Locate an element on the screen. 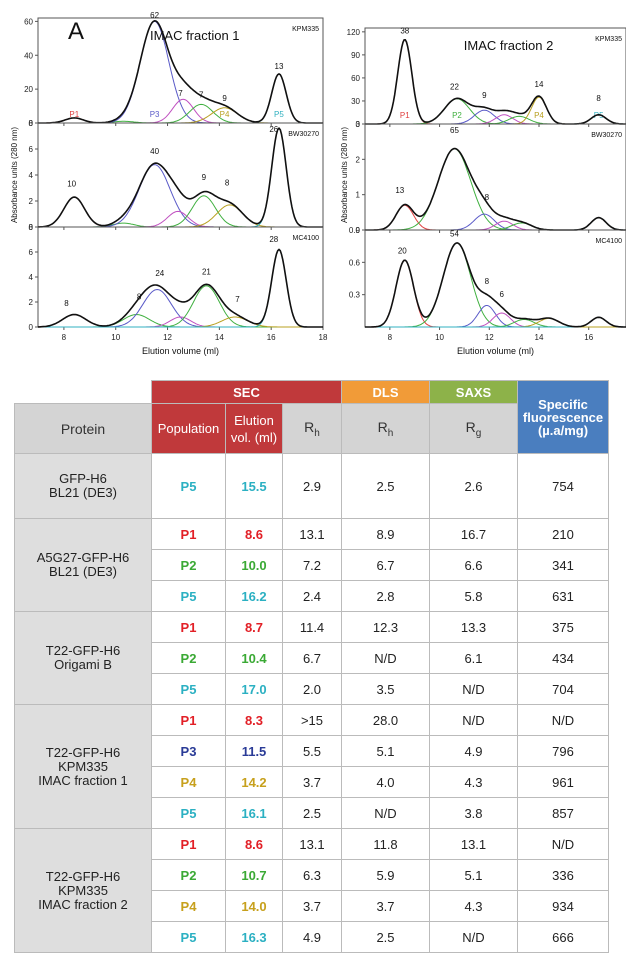 The height and width of the screenshot is (953, 626). rh-sec-cell: 2.9 is located at coordinates (312, 486).